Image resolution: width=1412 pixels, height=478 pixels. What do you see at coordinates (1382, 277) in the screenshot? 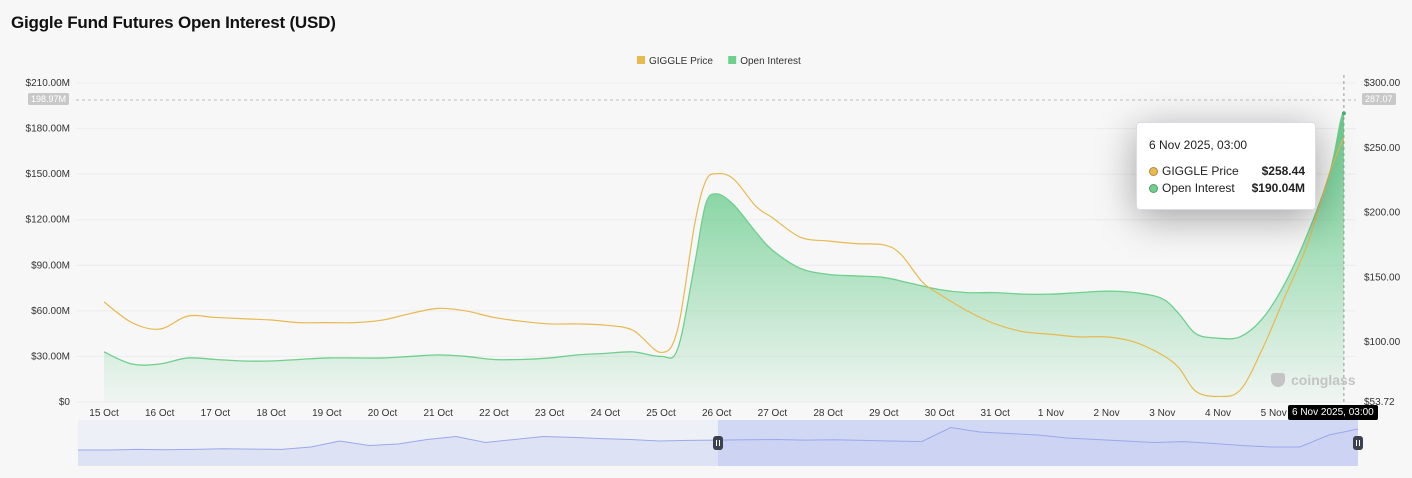
I see `right-tick-label: $150.00` at bounding box center [1382, 277].